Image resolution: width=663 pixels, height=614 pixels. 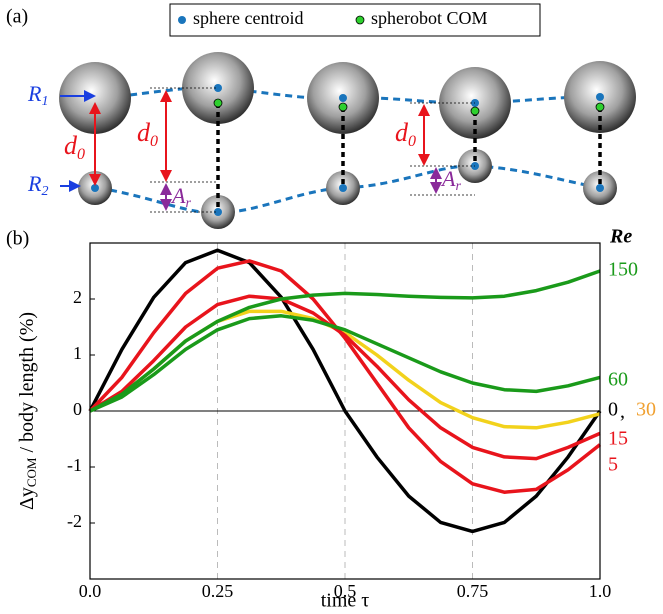 What do you see at coordinates (77, 409) in the screenshot?
I see `y-tick-label: 0` at bounding box center [77, 409].